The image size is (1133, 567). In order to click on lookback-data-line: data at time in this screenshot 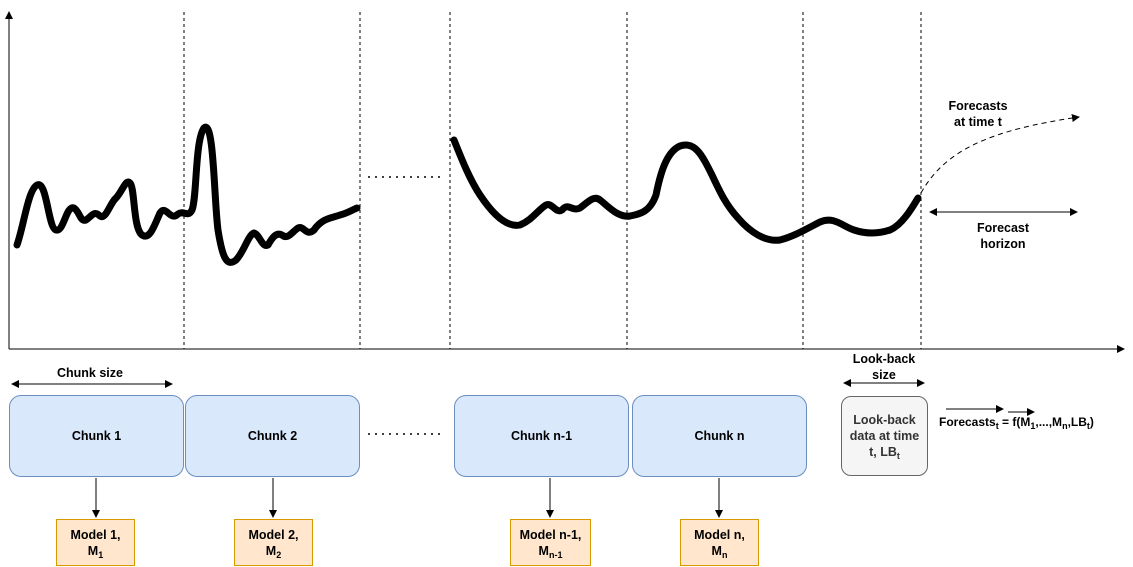, I will do `click(884, 436)`.